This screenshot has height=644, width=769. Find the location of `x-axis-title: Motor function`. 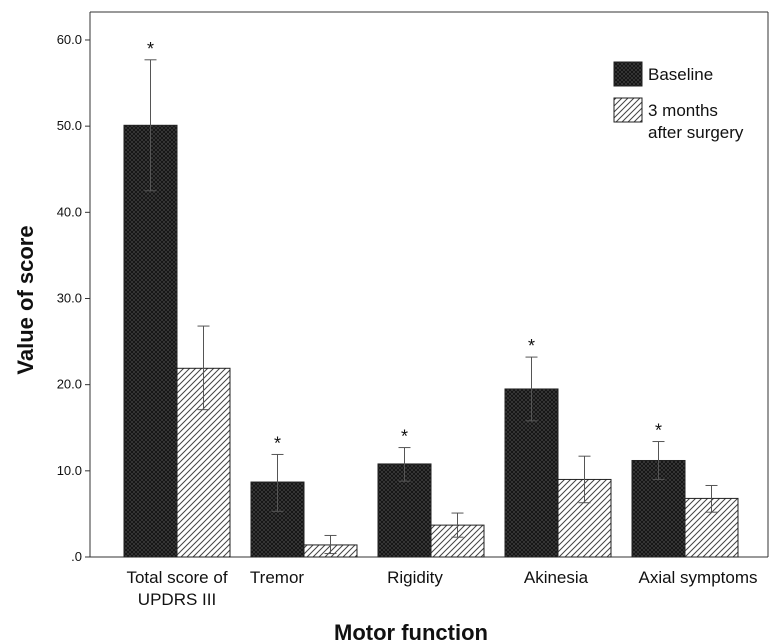

x-axis-title: Motor function is located at coordinates (411, 632).